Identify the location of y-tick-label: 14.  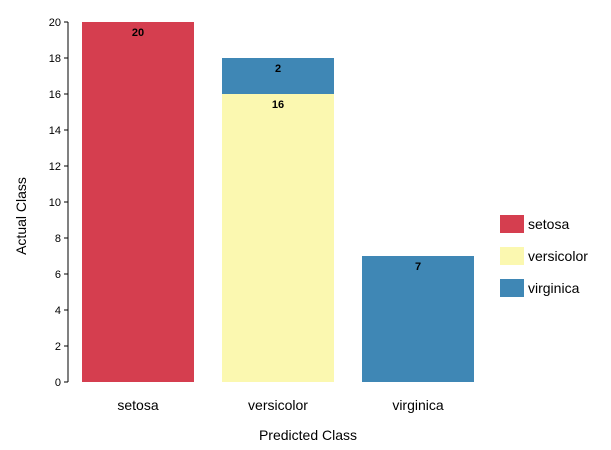
(55, 131).